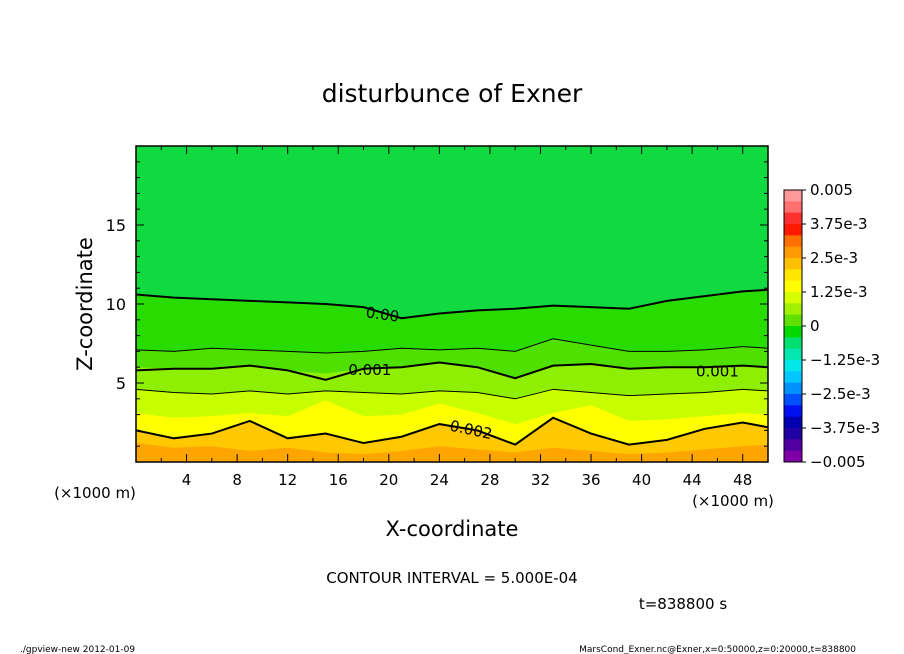 The height and width of the screenshot is (654, 904). Describe the element at coordinates (116, 225) in the screenshot. I see `y-tick-label: 15` at that location.